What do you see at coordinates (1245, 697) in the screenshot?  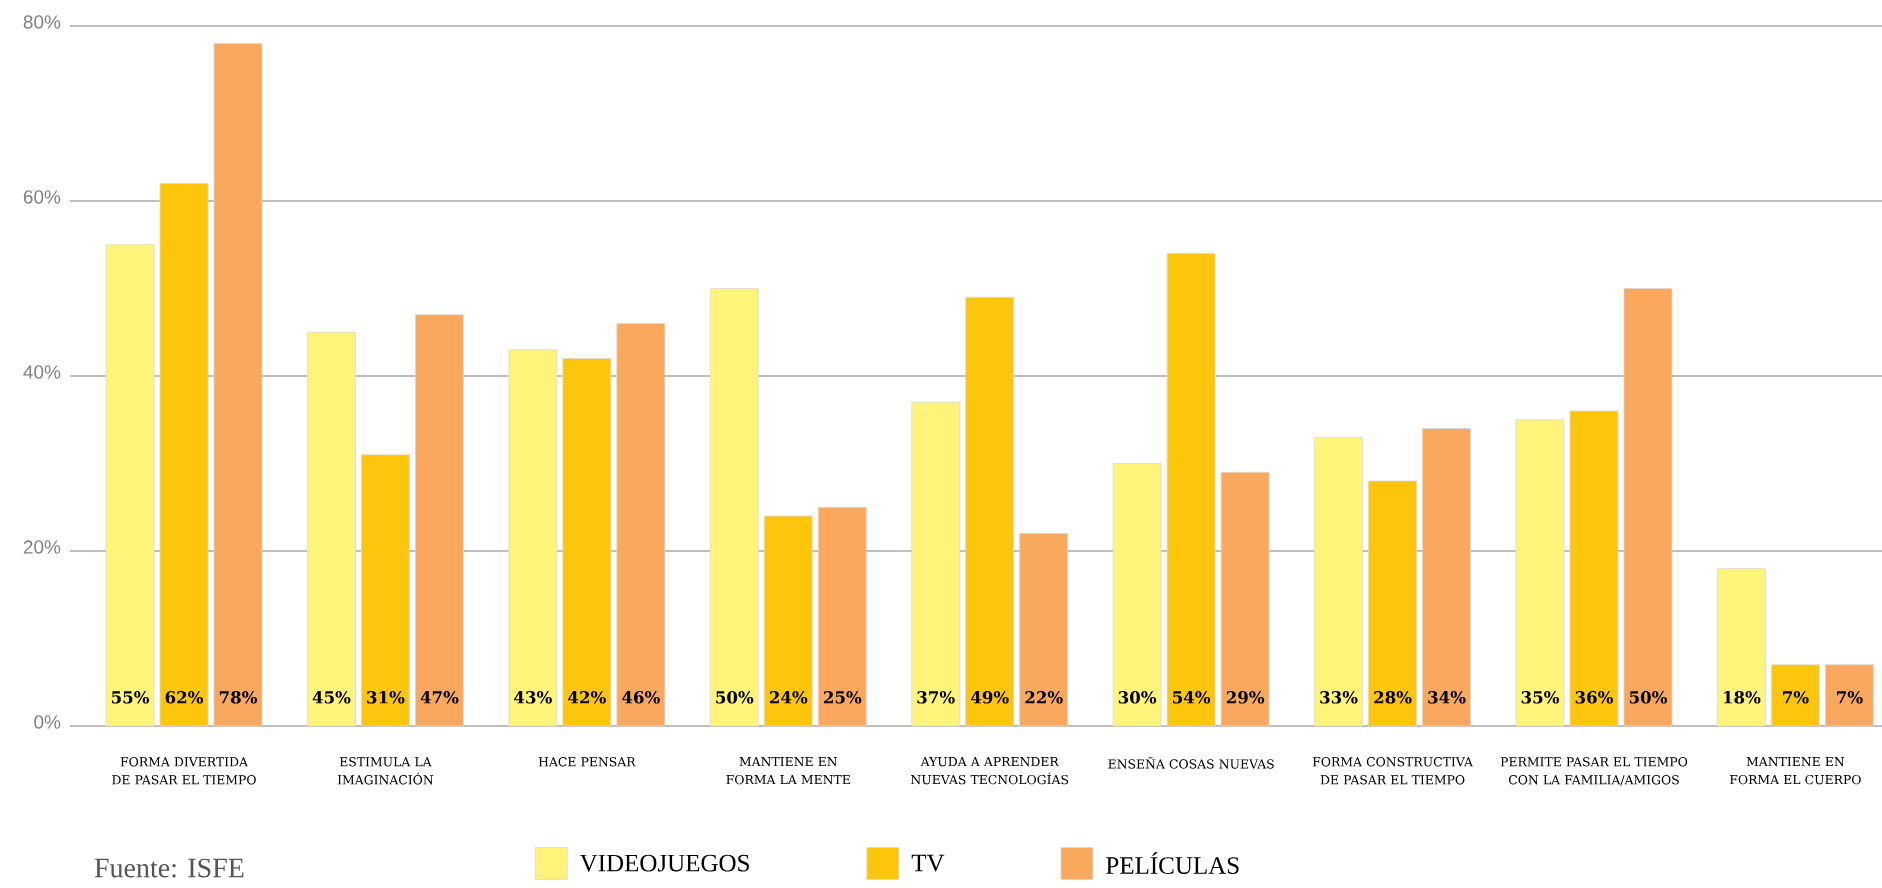 I see `data-label: 29%` at bounding box center [1245, 697].